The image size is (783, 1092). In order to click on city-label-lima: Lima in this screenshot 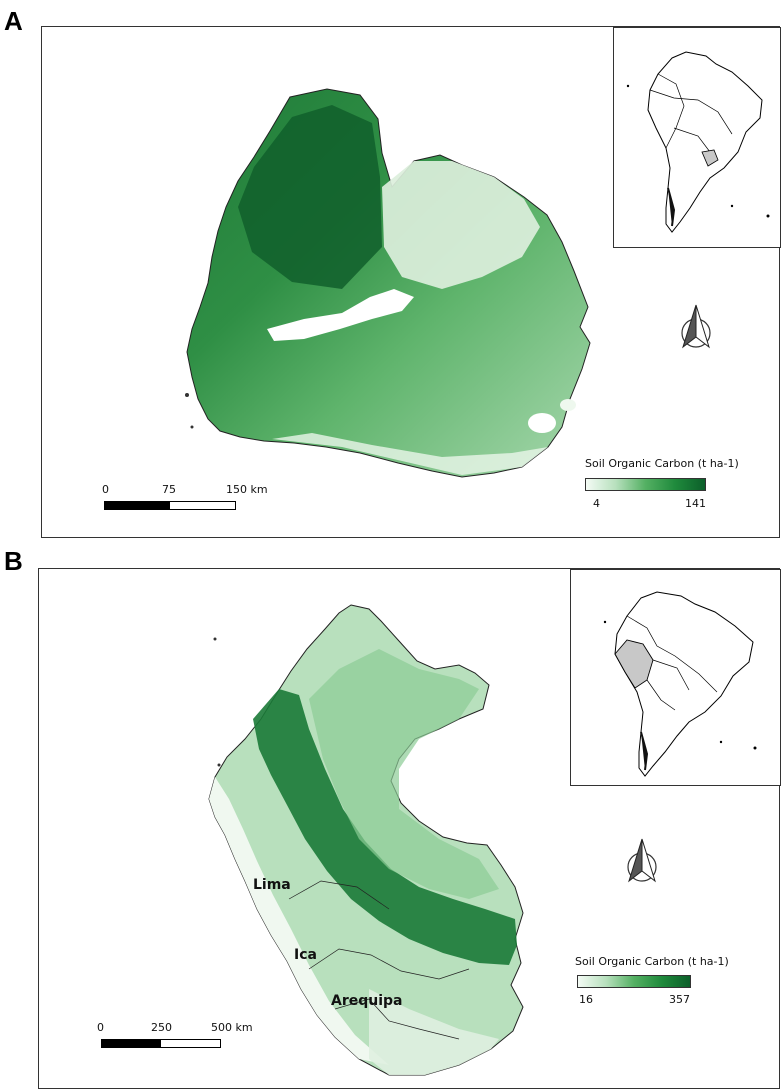, I will do `click(272, 885)`.